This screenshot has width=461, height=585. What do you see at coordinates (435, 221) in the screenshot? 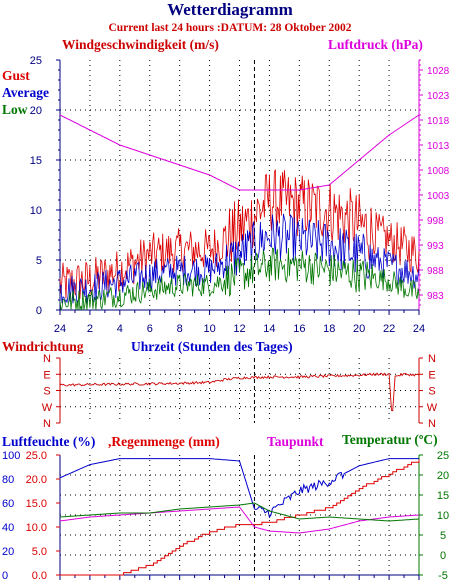
I see `pressure-tick-label: 998` at bounding box center [435, 221].